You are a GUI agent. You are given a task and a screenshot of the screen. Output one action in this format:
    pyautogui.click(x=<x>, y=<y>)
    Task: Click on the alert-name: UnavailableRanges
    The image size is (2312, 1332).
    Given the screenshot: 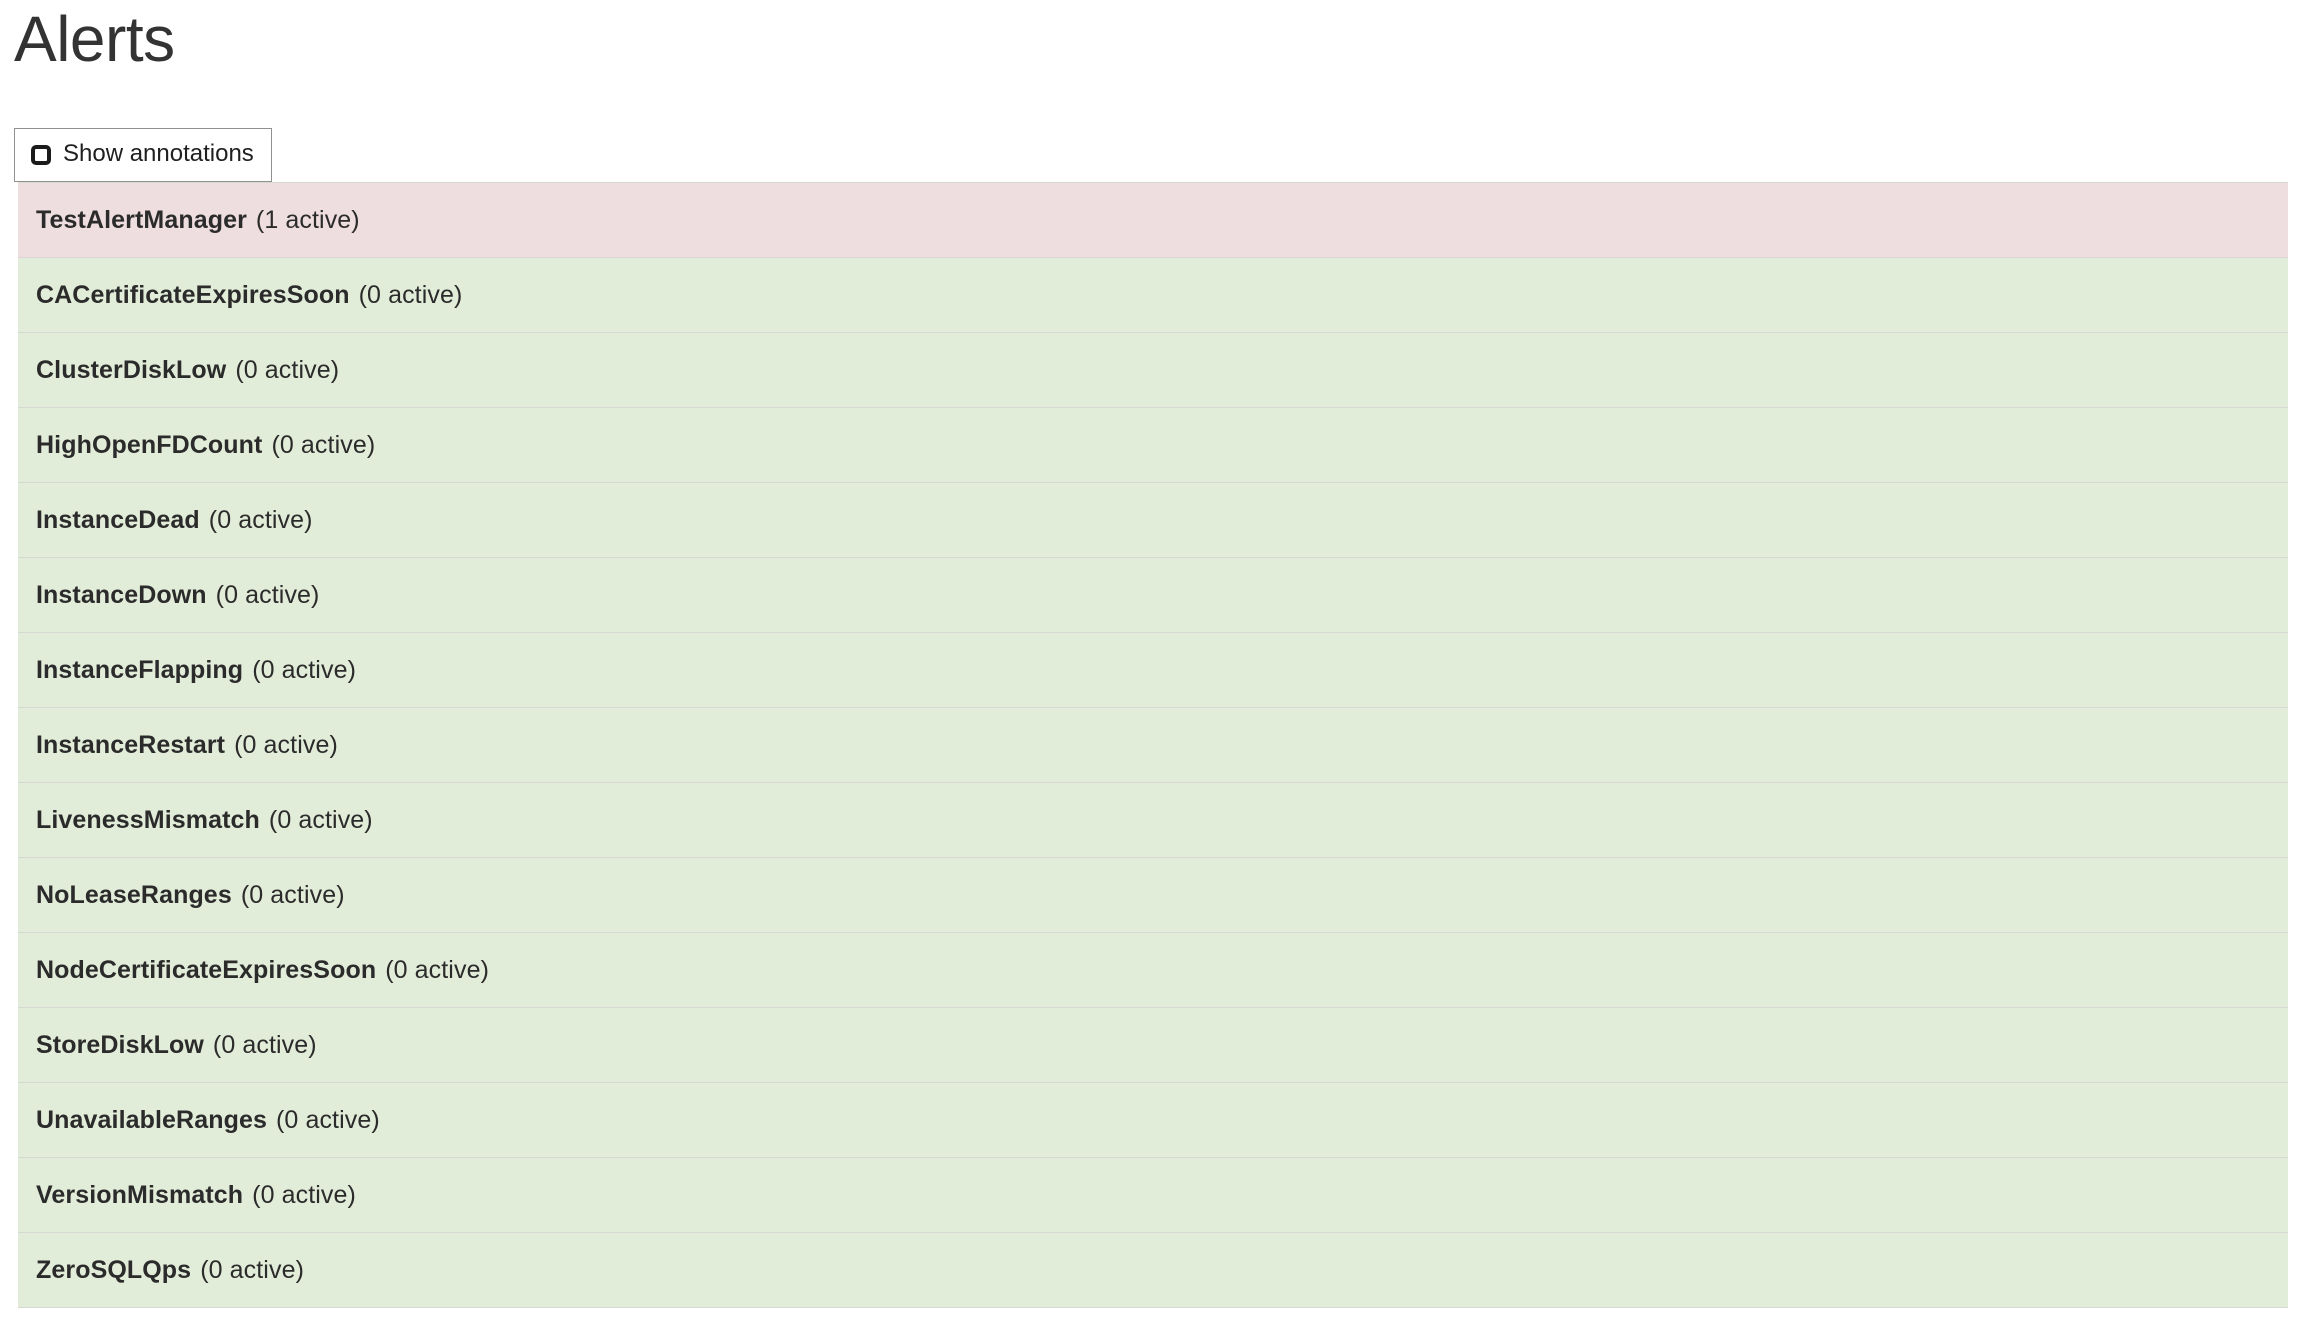 What is the action you would take?
    pyautogui.click(x=151, y=1120)
    